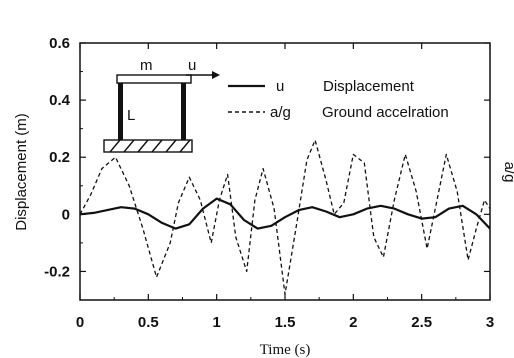 This screenshot has height=358, width=514. Describe the element at coordinates (80, 322) in the screenshot. I see `x-tick-label: 0` at that location.